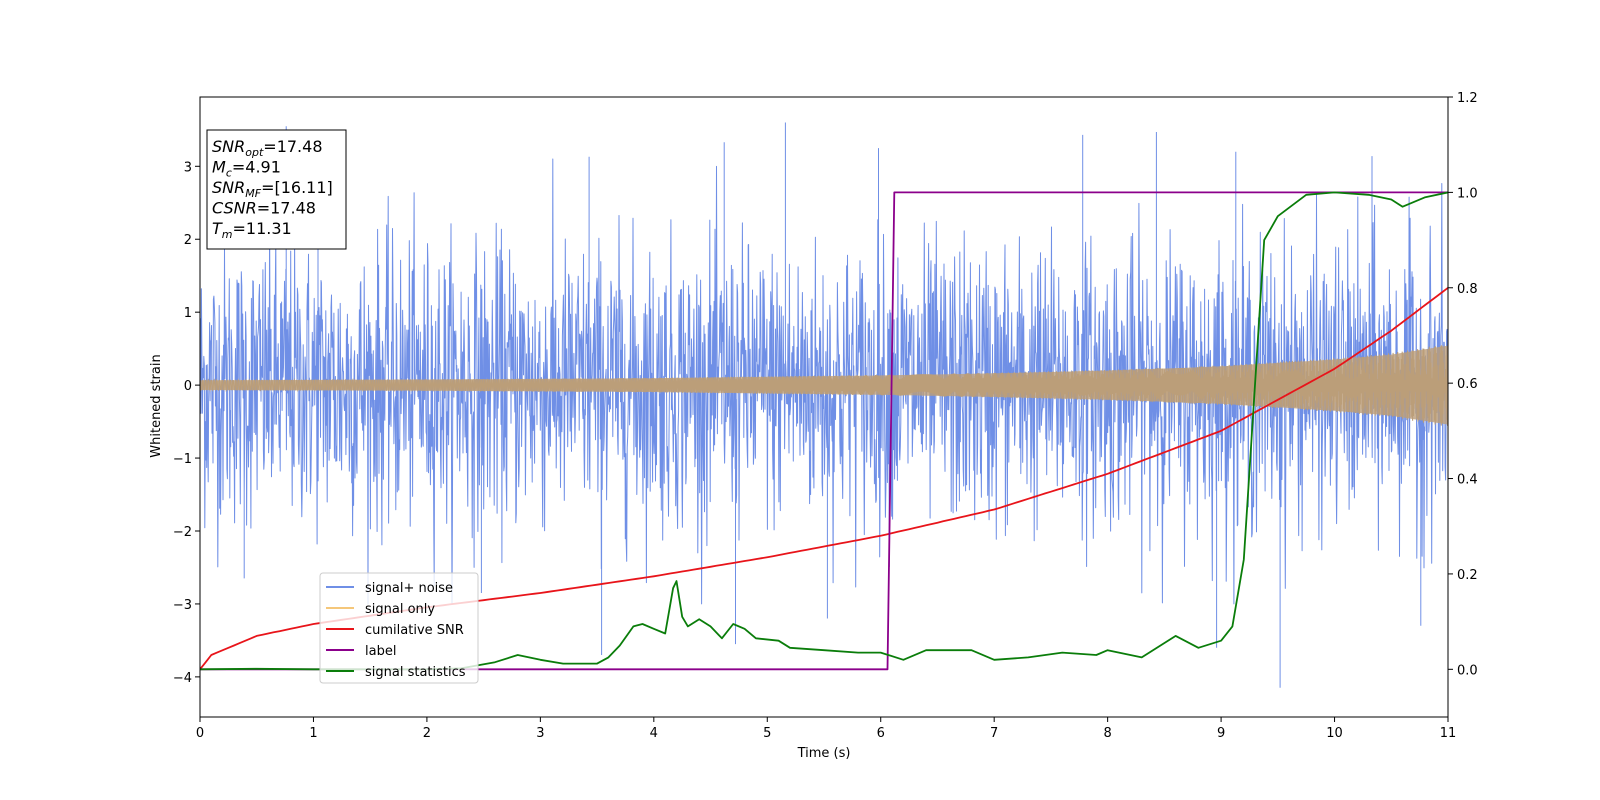 Image resolution: width=1600 pixels, height=800 pixels. Describe the element at coordinates (188, 167) in the screenshot. I see `y-tick-label: 3` at that location.